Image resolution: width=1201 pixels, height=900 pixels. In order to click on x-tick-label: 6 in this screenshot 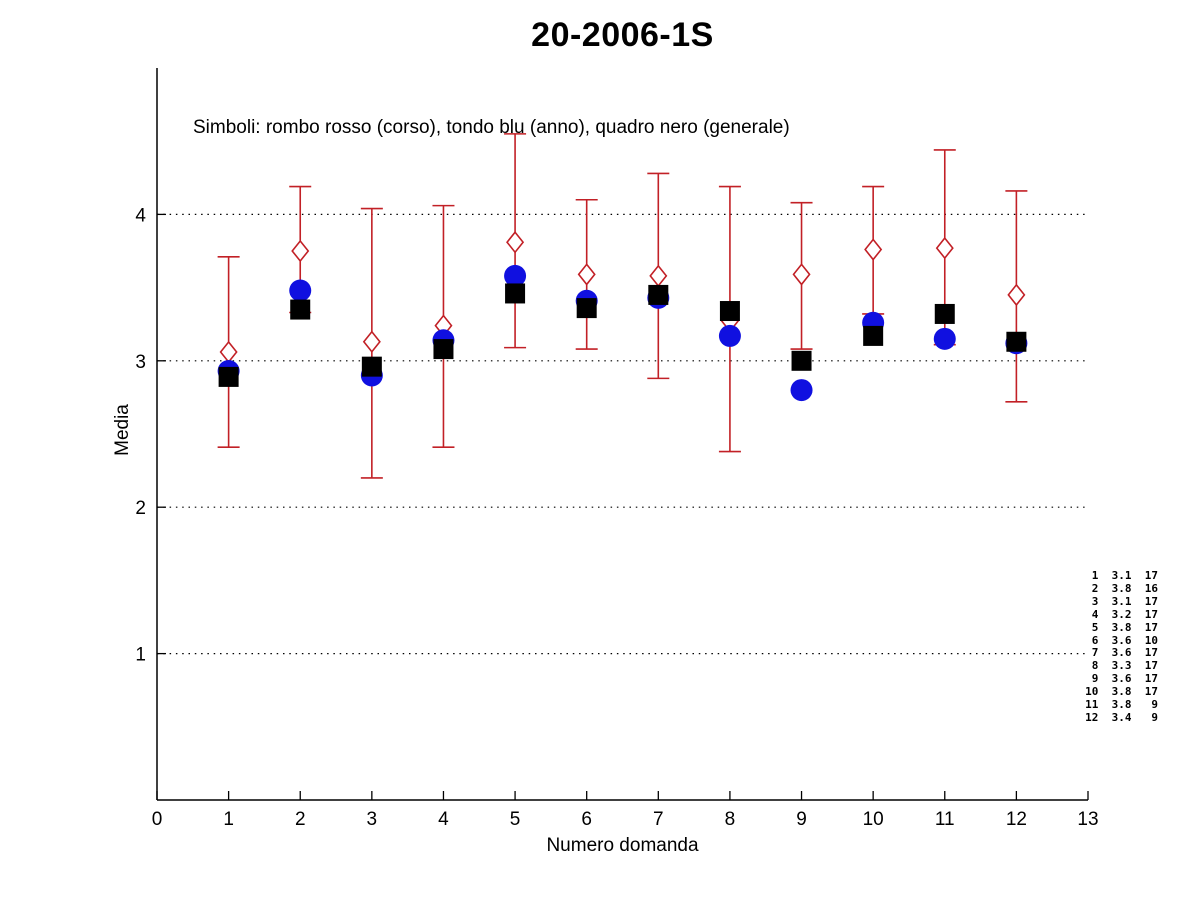, I will do `click(586, 819)`.